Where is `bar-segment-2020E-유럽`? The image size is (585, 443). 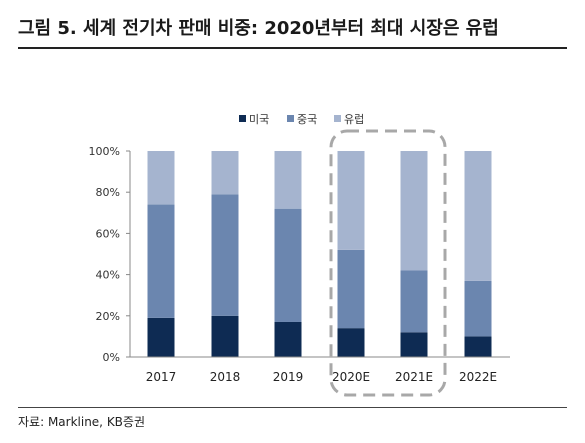 bar-segment-2020E-유럽 is located at coordinates (351, 200).